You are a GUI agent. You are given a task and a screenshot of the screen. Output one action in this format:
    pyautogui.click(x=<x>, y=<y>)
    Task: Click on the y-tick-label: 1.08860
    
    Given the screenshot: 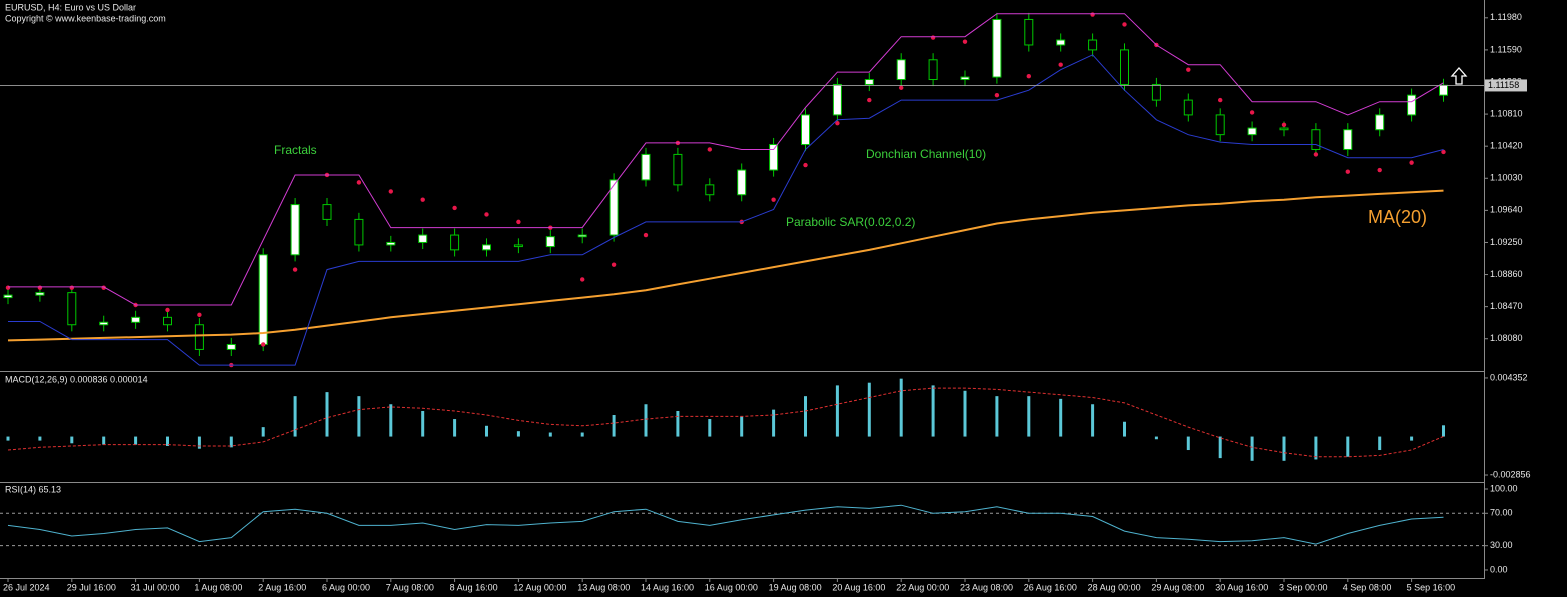 What is the action you would take?
    pyautogui.click(x=1506, y=274)
    